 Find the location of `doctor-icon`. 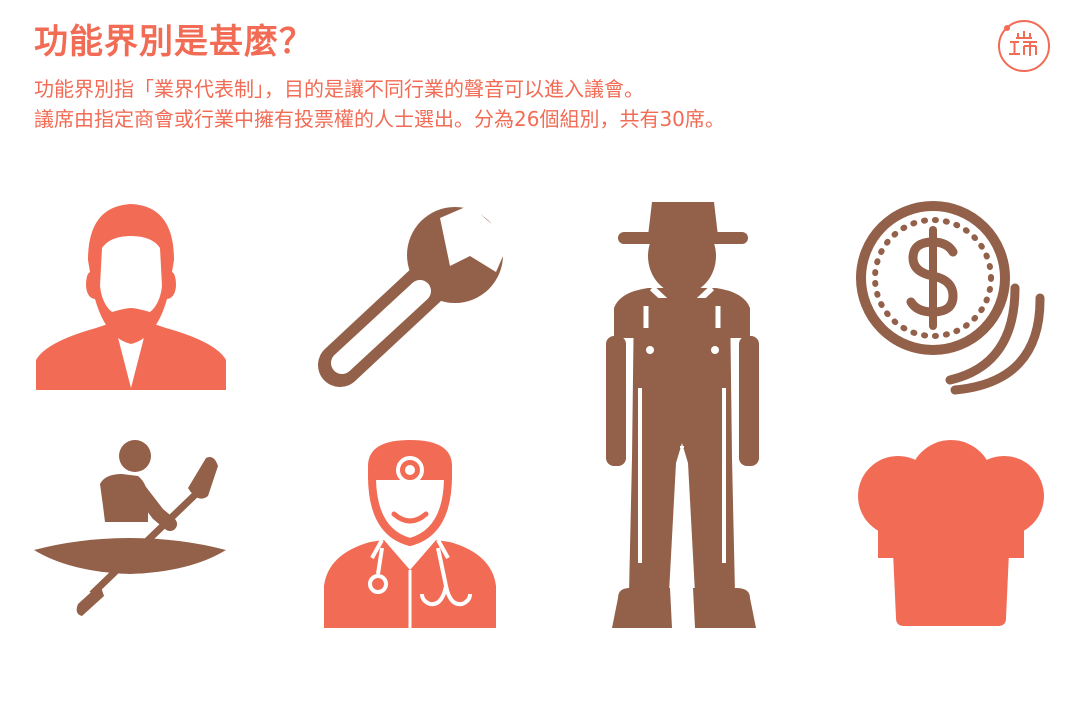

doctor-icon is located at coordinates (410, 532).